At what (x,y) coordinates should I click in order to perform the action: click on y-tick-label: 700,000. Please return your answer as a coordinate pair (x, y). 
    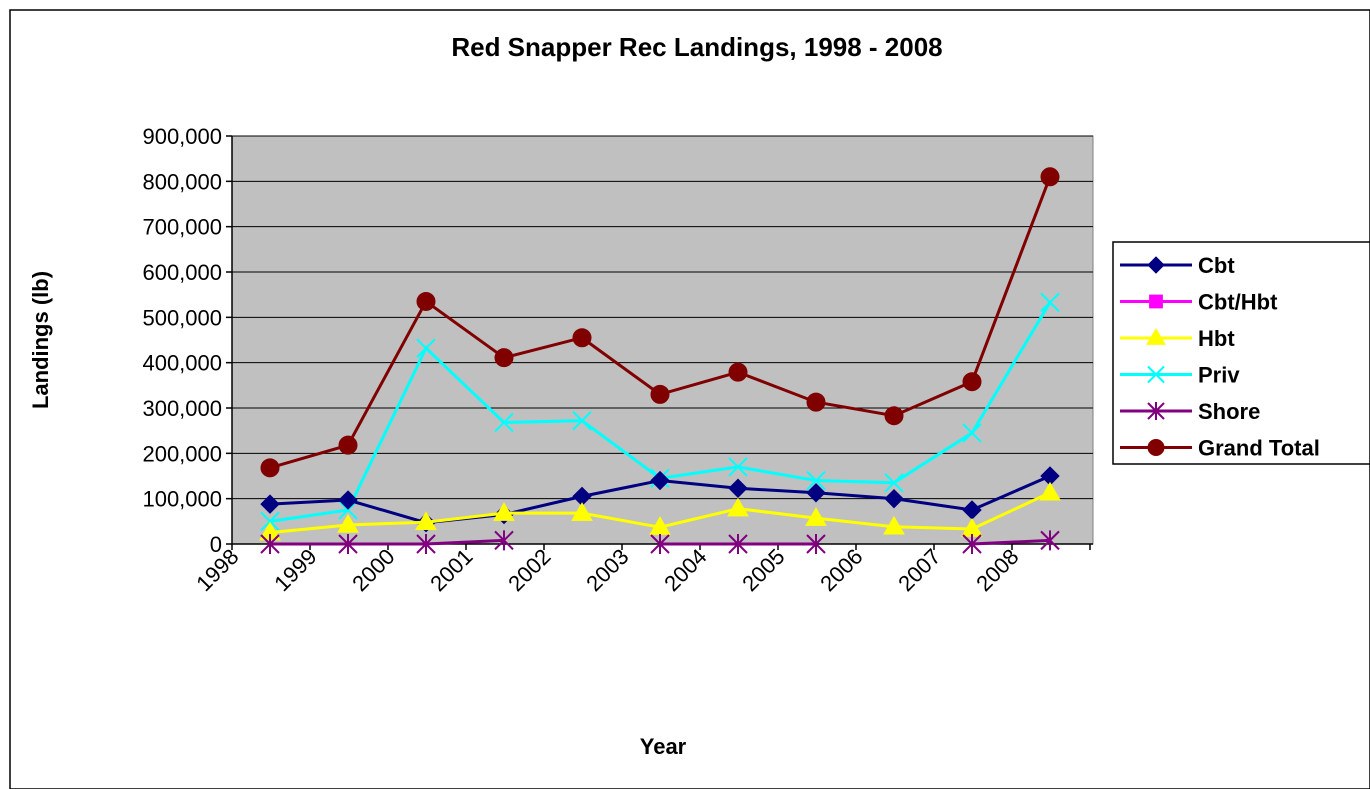
    Looking at the image, I should click on (182, 227).